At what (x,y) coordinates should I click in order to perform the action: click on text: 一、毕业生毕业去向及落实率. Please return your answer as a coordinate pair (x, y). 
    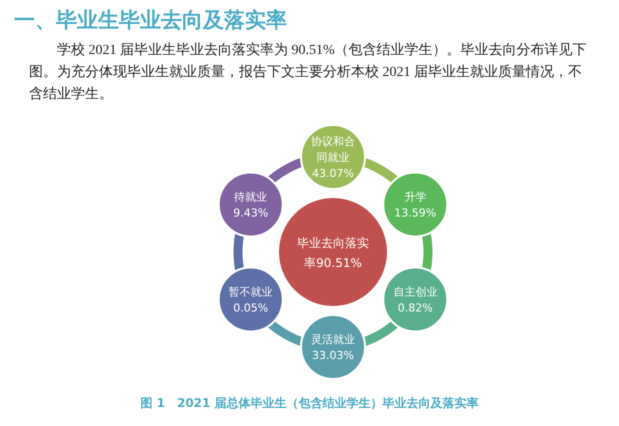
    Looking at the image, I should click on (150, 20).